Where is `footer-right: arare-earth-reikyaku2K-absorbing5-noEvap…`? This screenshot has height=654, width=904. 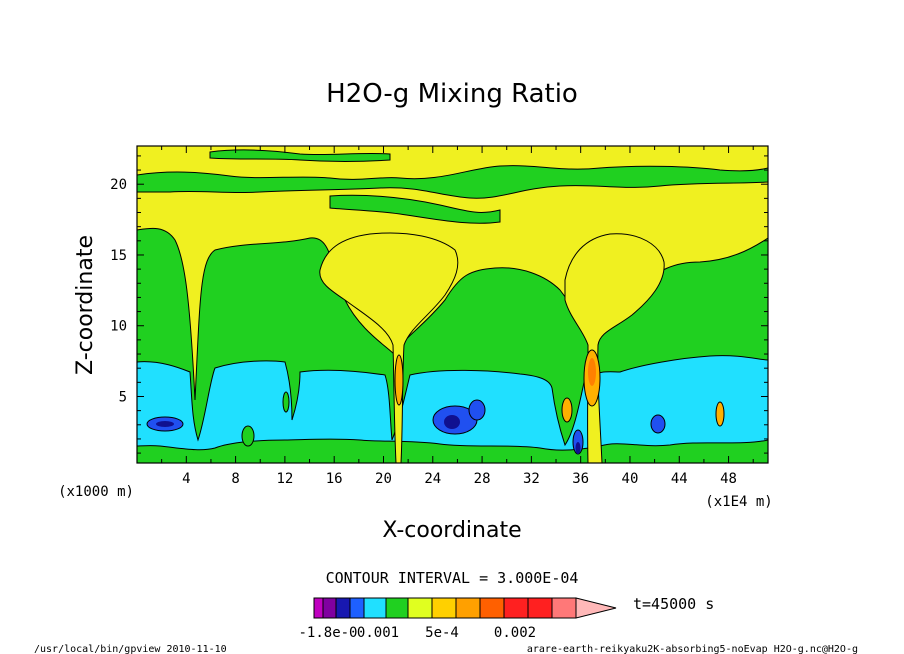
footer-right: arare-earth-reikyaku2K-absorbing5-noEvap… is located at coordinates (692, 649).